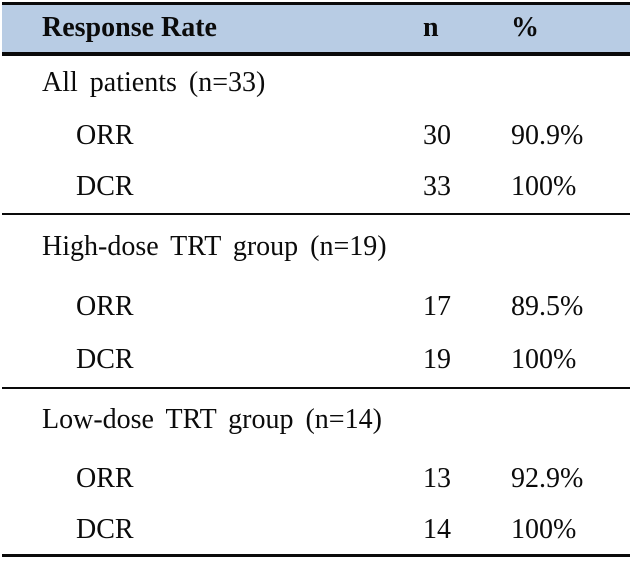 This screenshot has height=576, width=632. Describe the element at coordinates (437, 306) in the screenshot. I see `row-n-value: 17` at that location.